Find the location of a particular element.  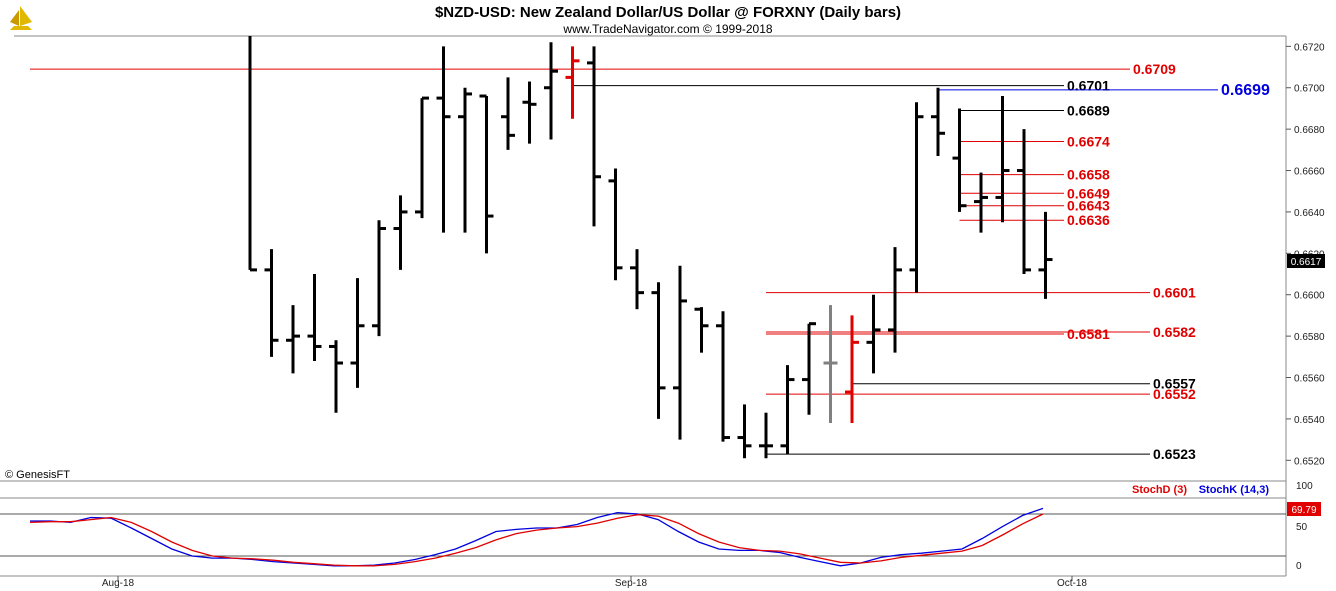

level-label: 0.6643 is located at coordinates (1088, 206).